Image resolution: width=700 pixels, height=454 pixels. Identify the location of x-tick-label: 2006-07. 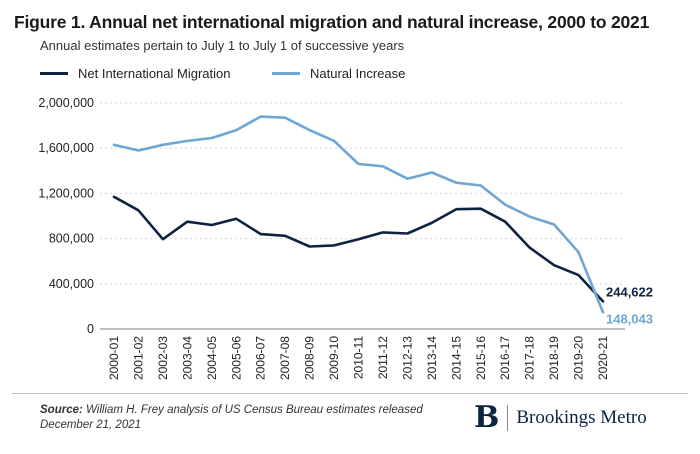
(261, 358).